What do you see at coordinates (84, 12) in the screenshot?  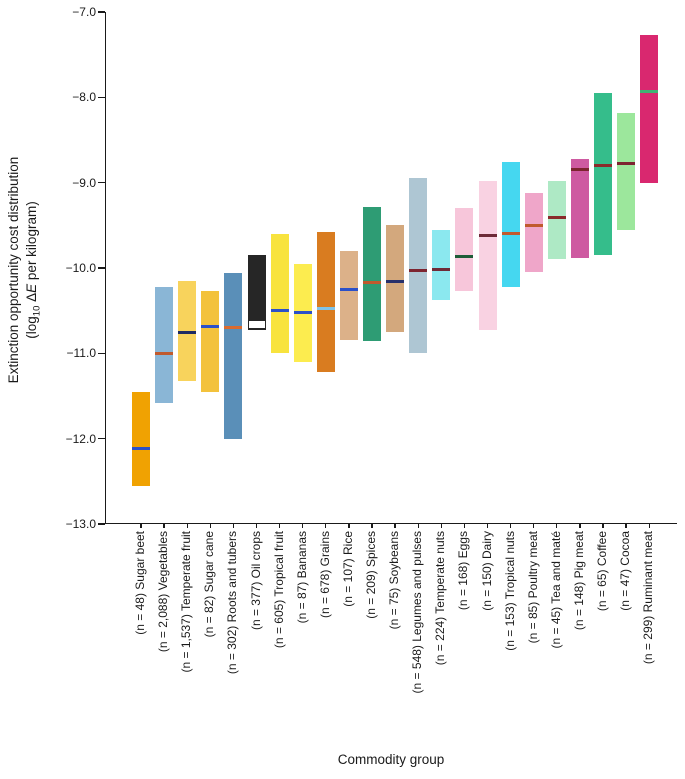 I see `y-tick-label: −7.0` at bounding box center [84, 12].